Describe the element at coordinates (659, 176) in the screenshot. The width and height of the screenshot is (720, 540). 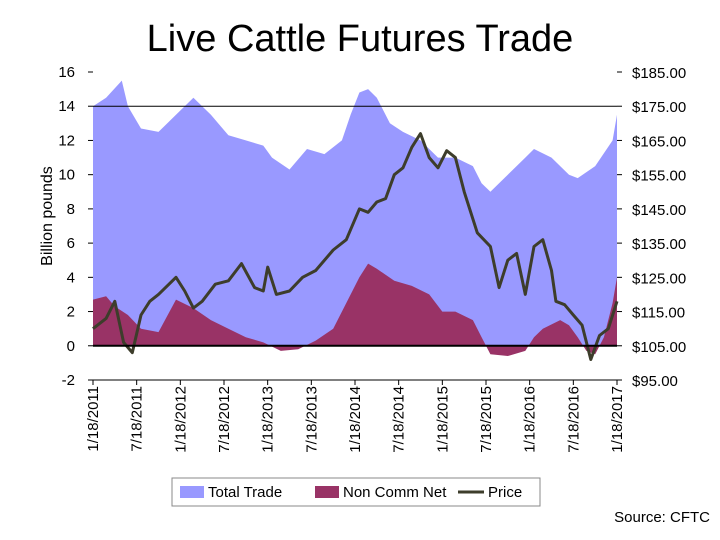
I see `y2-tick-label: $155.00` at that location.